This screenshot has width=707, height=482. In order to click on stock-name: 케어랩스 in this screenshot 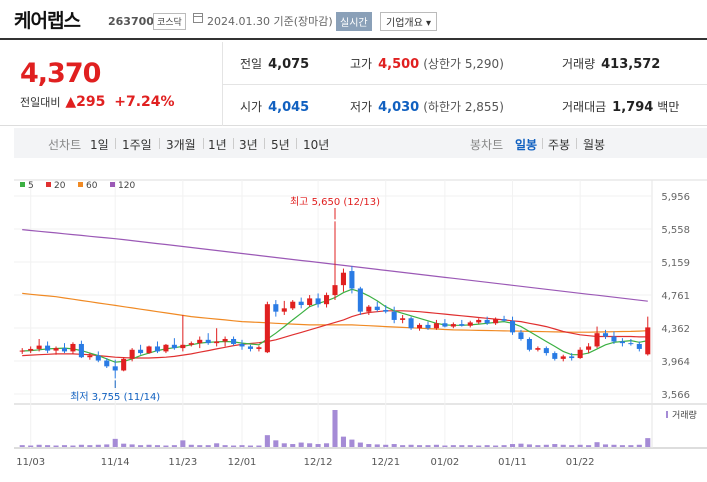, I will do `click(47, 21)`.